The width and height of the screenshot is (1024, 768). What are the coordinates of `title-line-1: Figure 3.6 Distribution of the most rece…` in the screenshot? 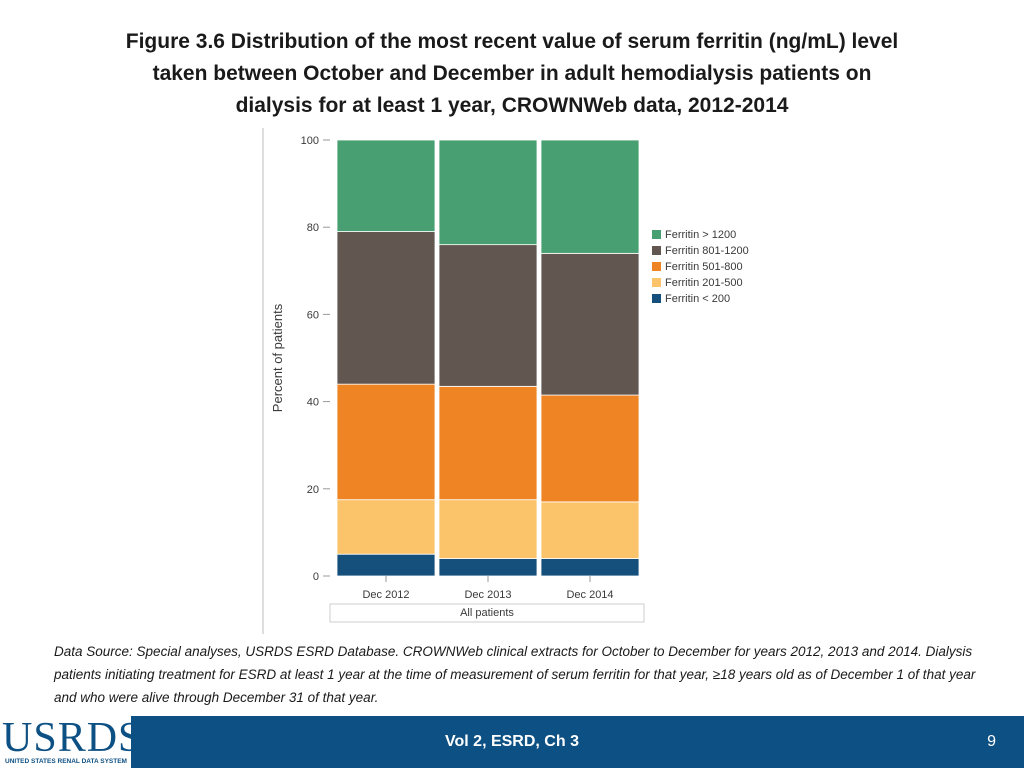 It's located at (512, 41).